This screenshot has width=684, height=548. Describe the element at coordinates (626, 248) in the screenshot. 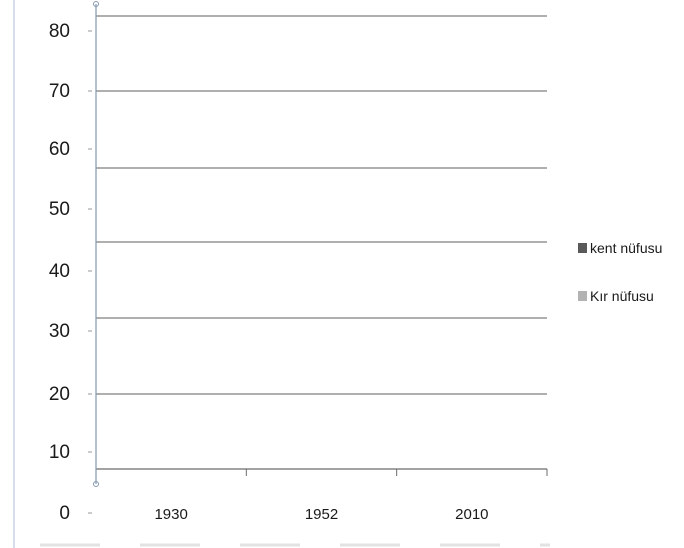

I see `legend-label: kent nüfusu` at that location.